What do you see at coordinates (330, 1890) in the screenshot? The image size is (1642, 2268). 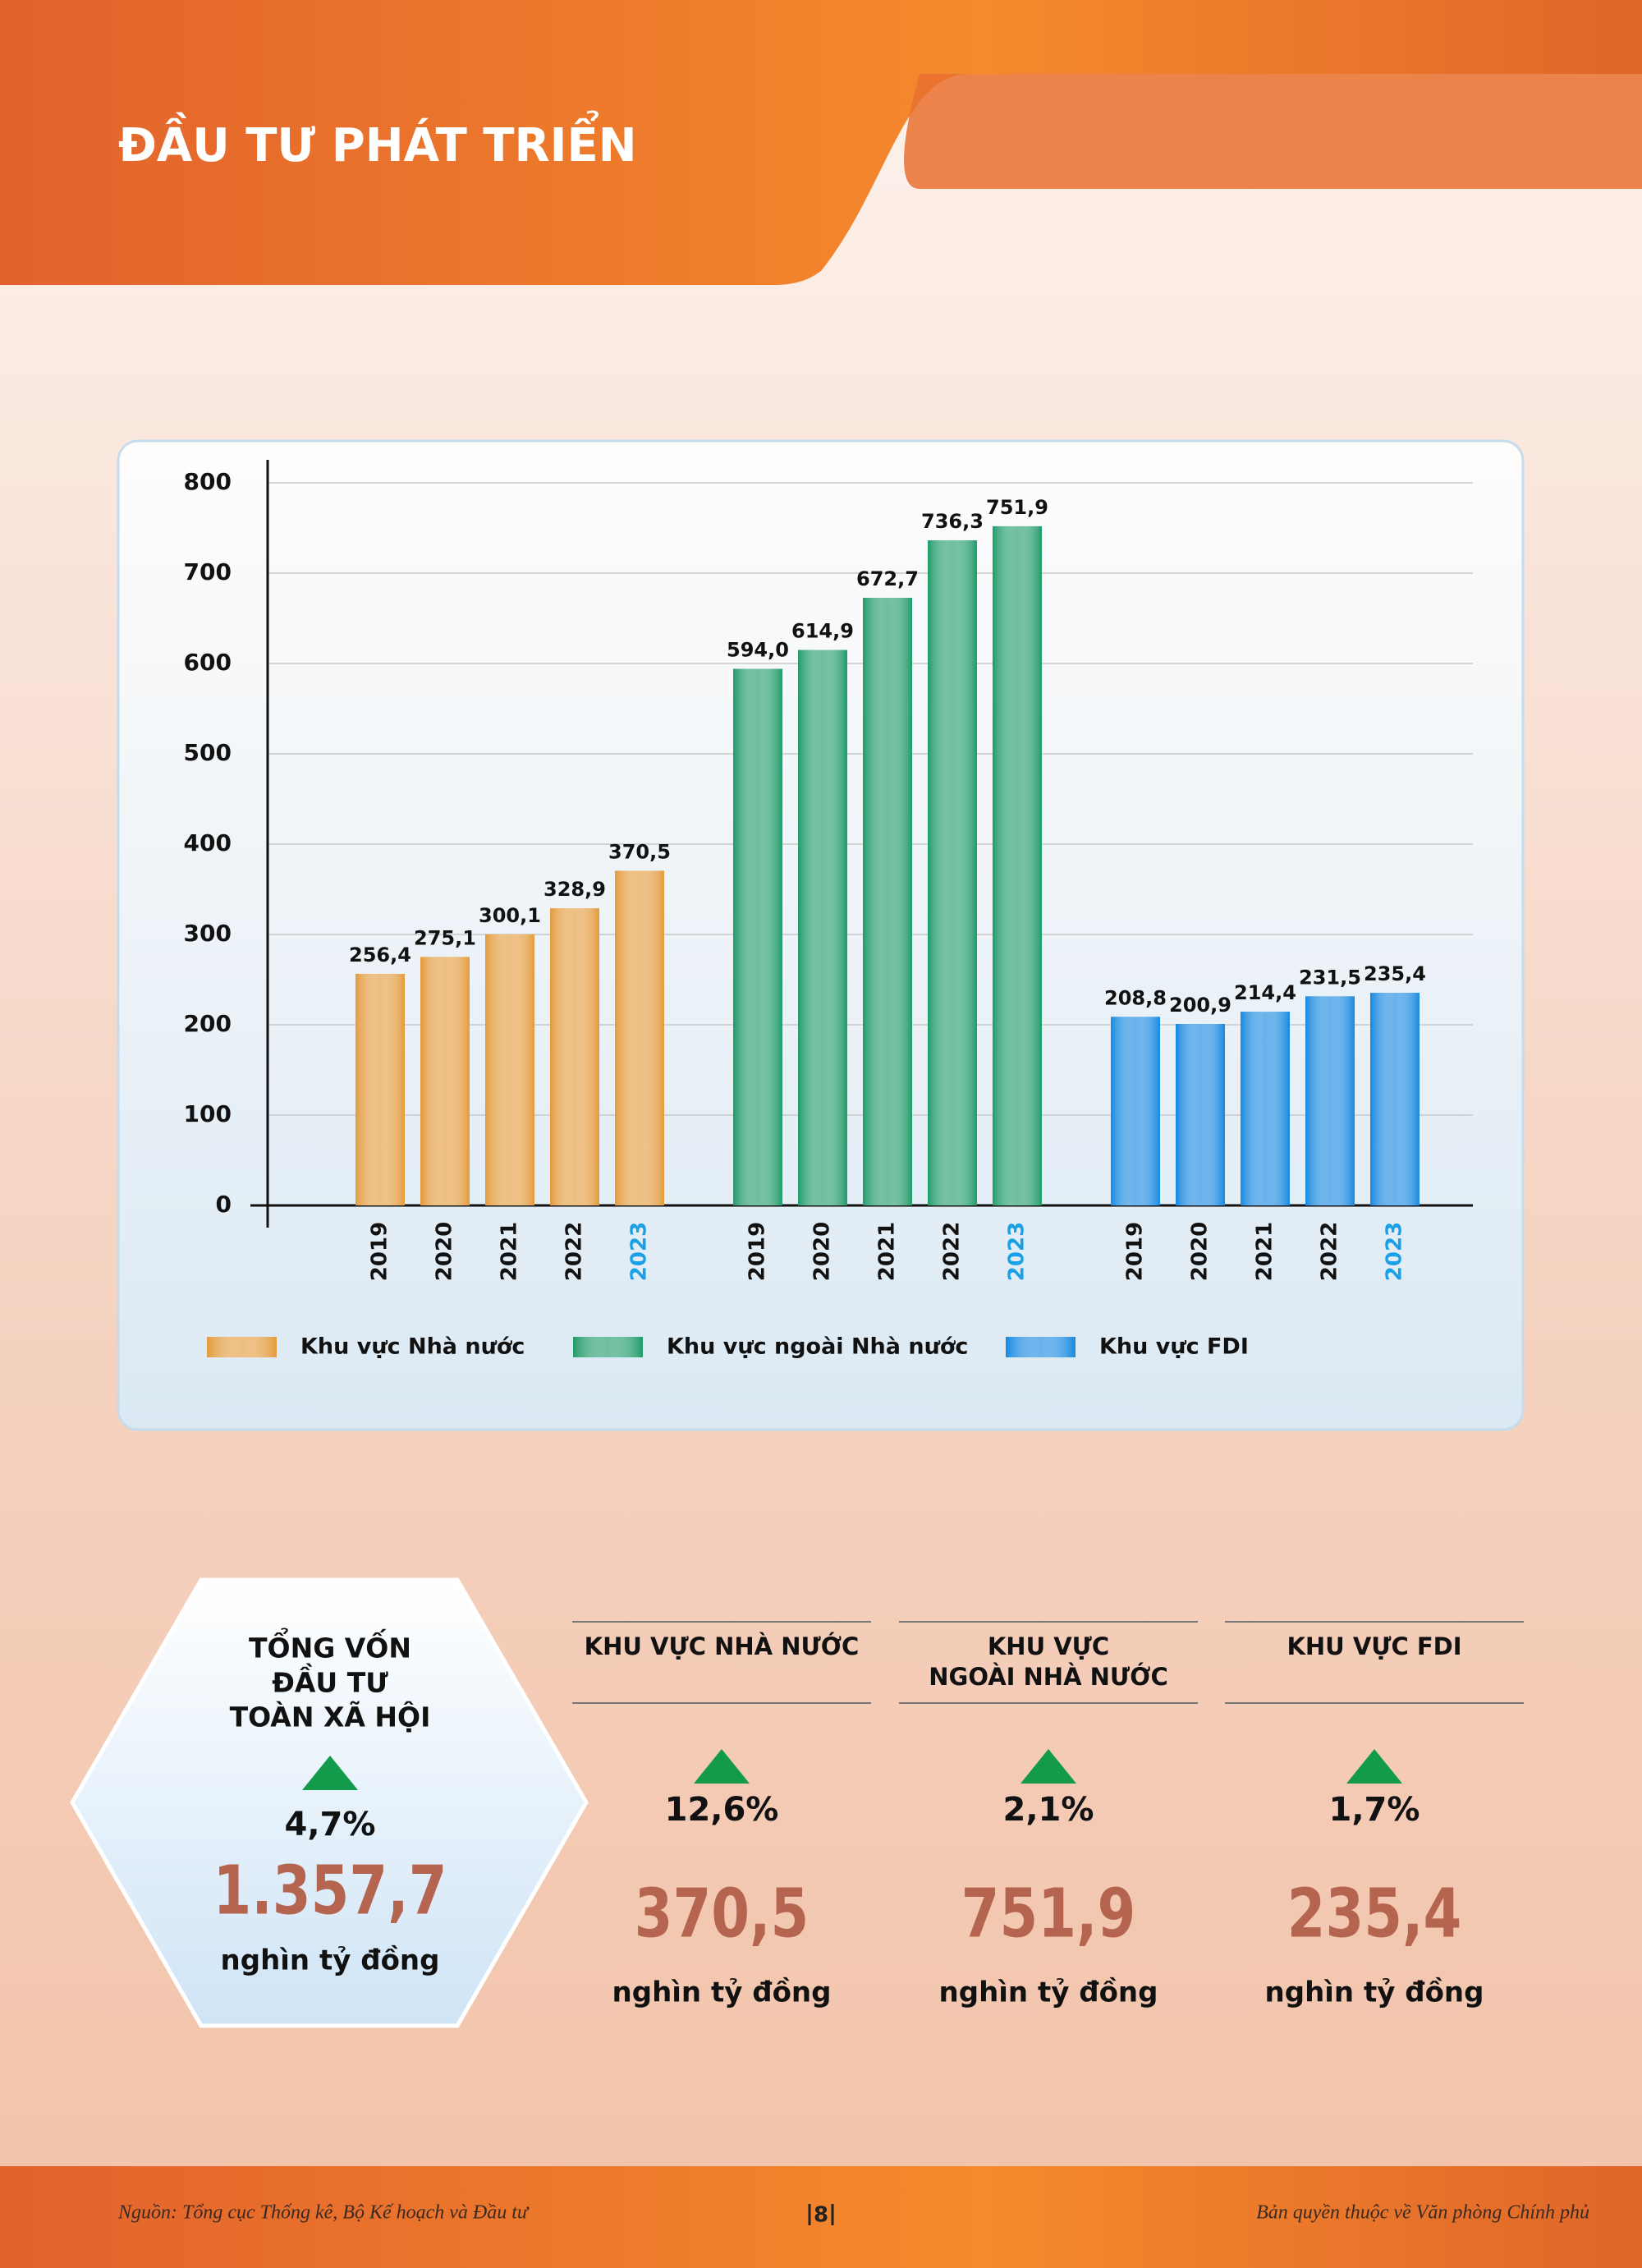 I see `total-value: 1.357,7` at bounding box center [330, 1890].